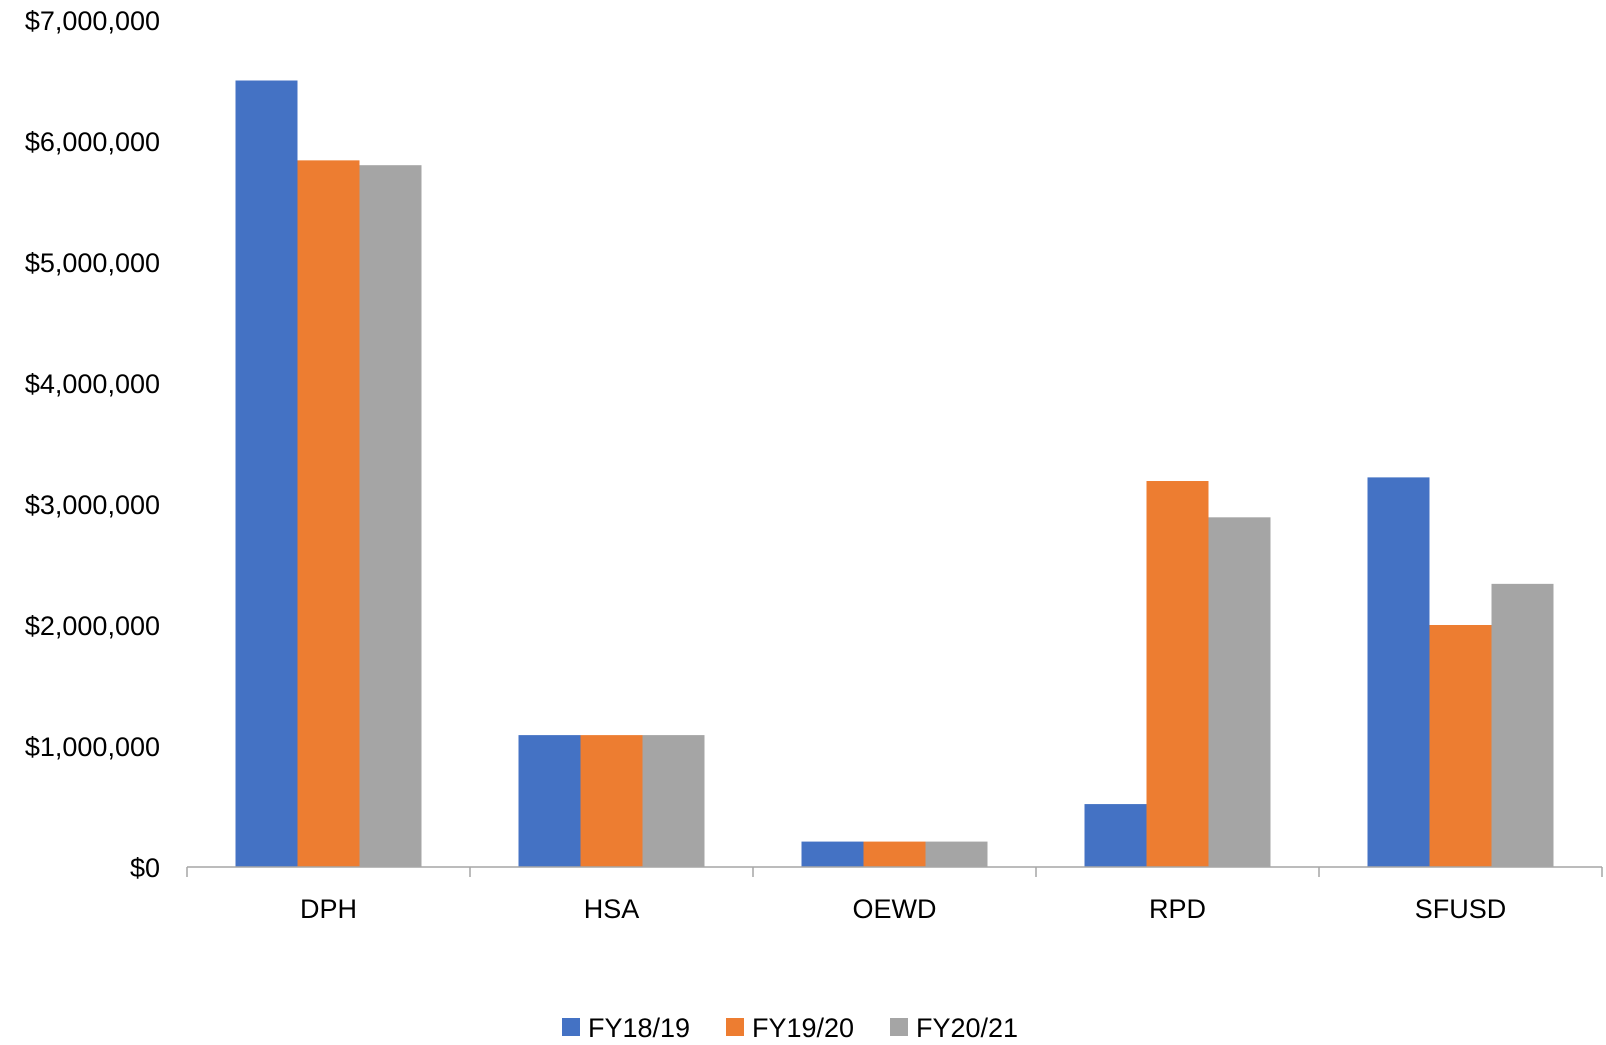 This screenshot has height=1045, width=1606. Describe the element at coordinates (612, 909) in the screenshot. I see `x-tick-label: HSA` at that location.